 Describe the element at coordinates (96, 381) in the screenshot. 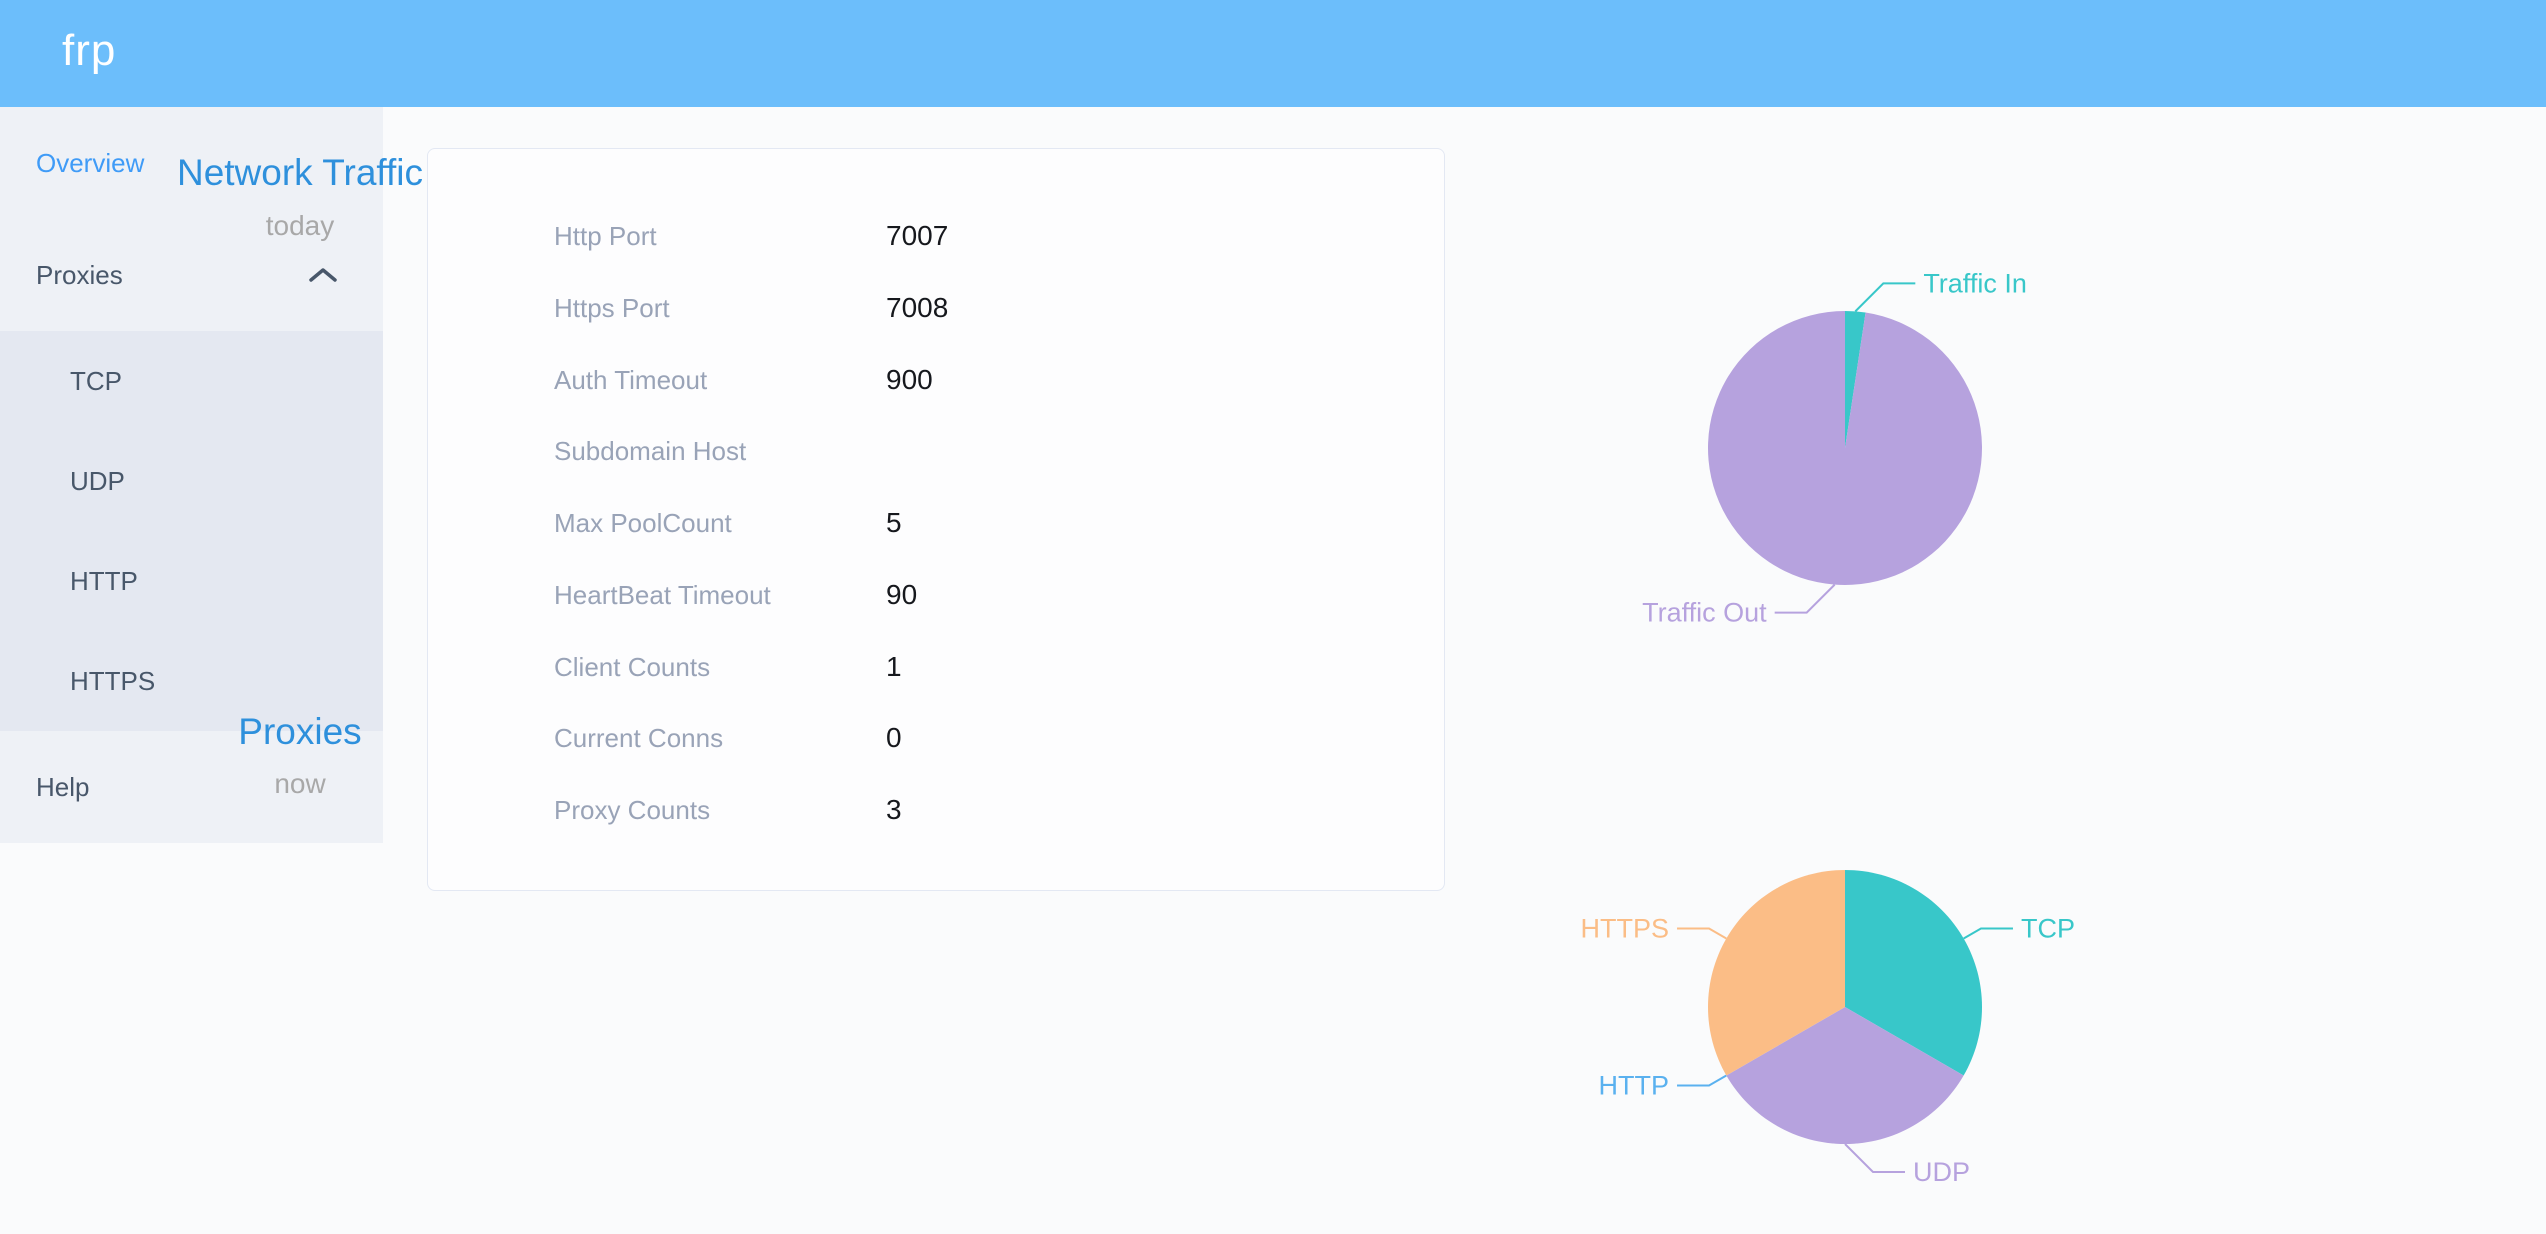

I see `sidebar-item-label: TCP` at that location.